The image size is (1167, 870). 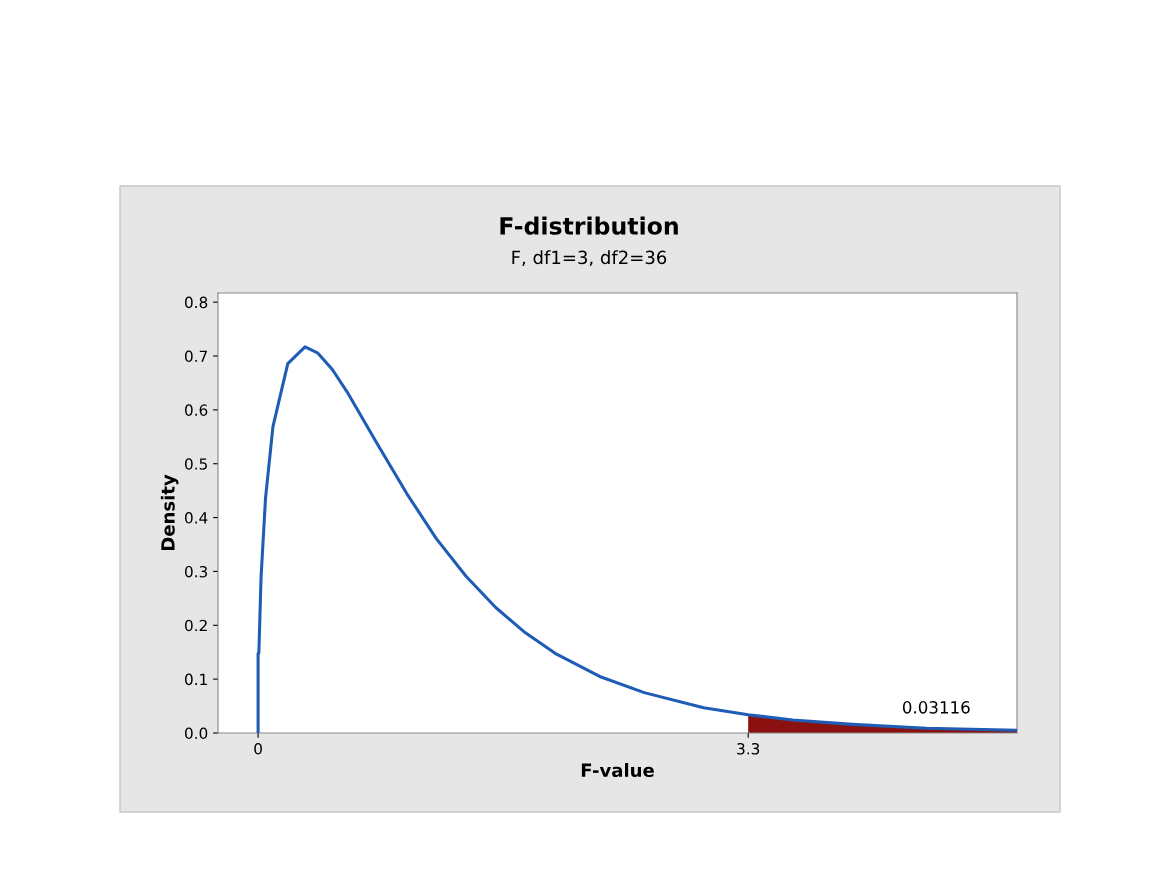 I want to click on y-tick-label: 0.2, so click(x=195, y=625).